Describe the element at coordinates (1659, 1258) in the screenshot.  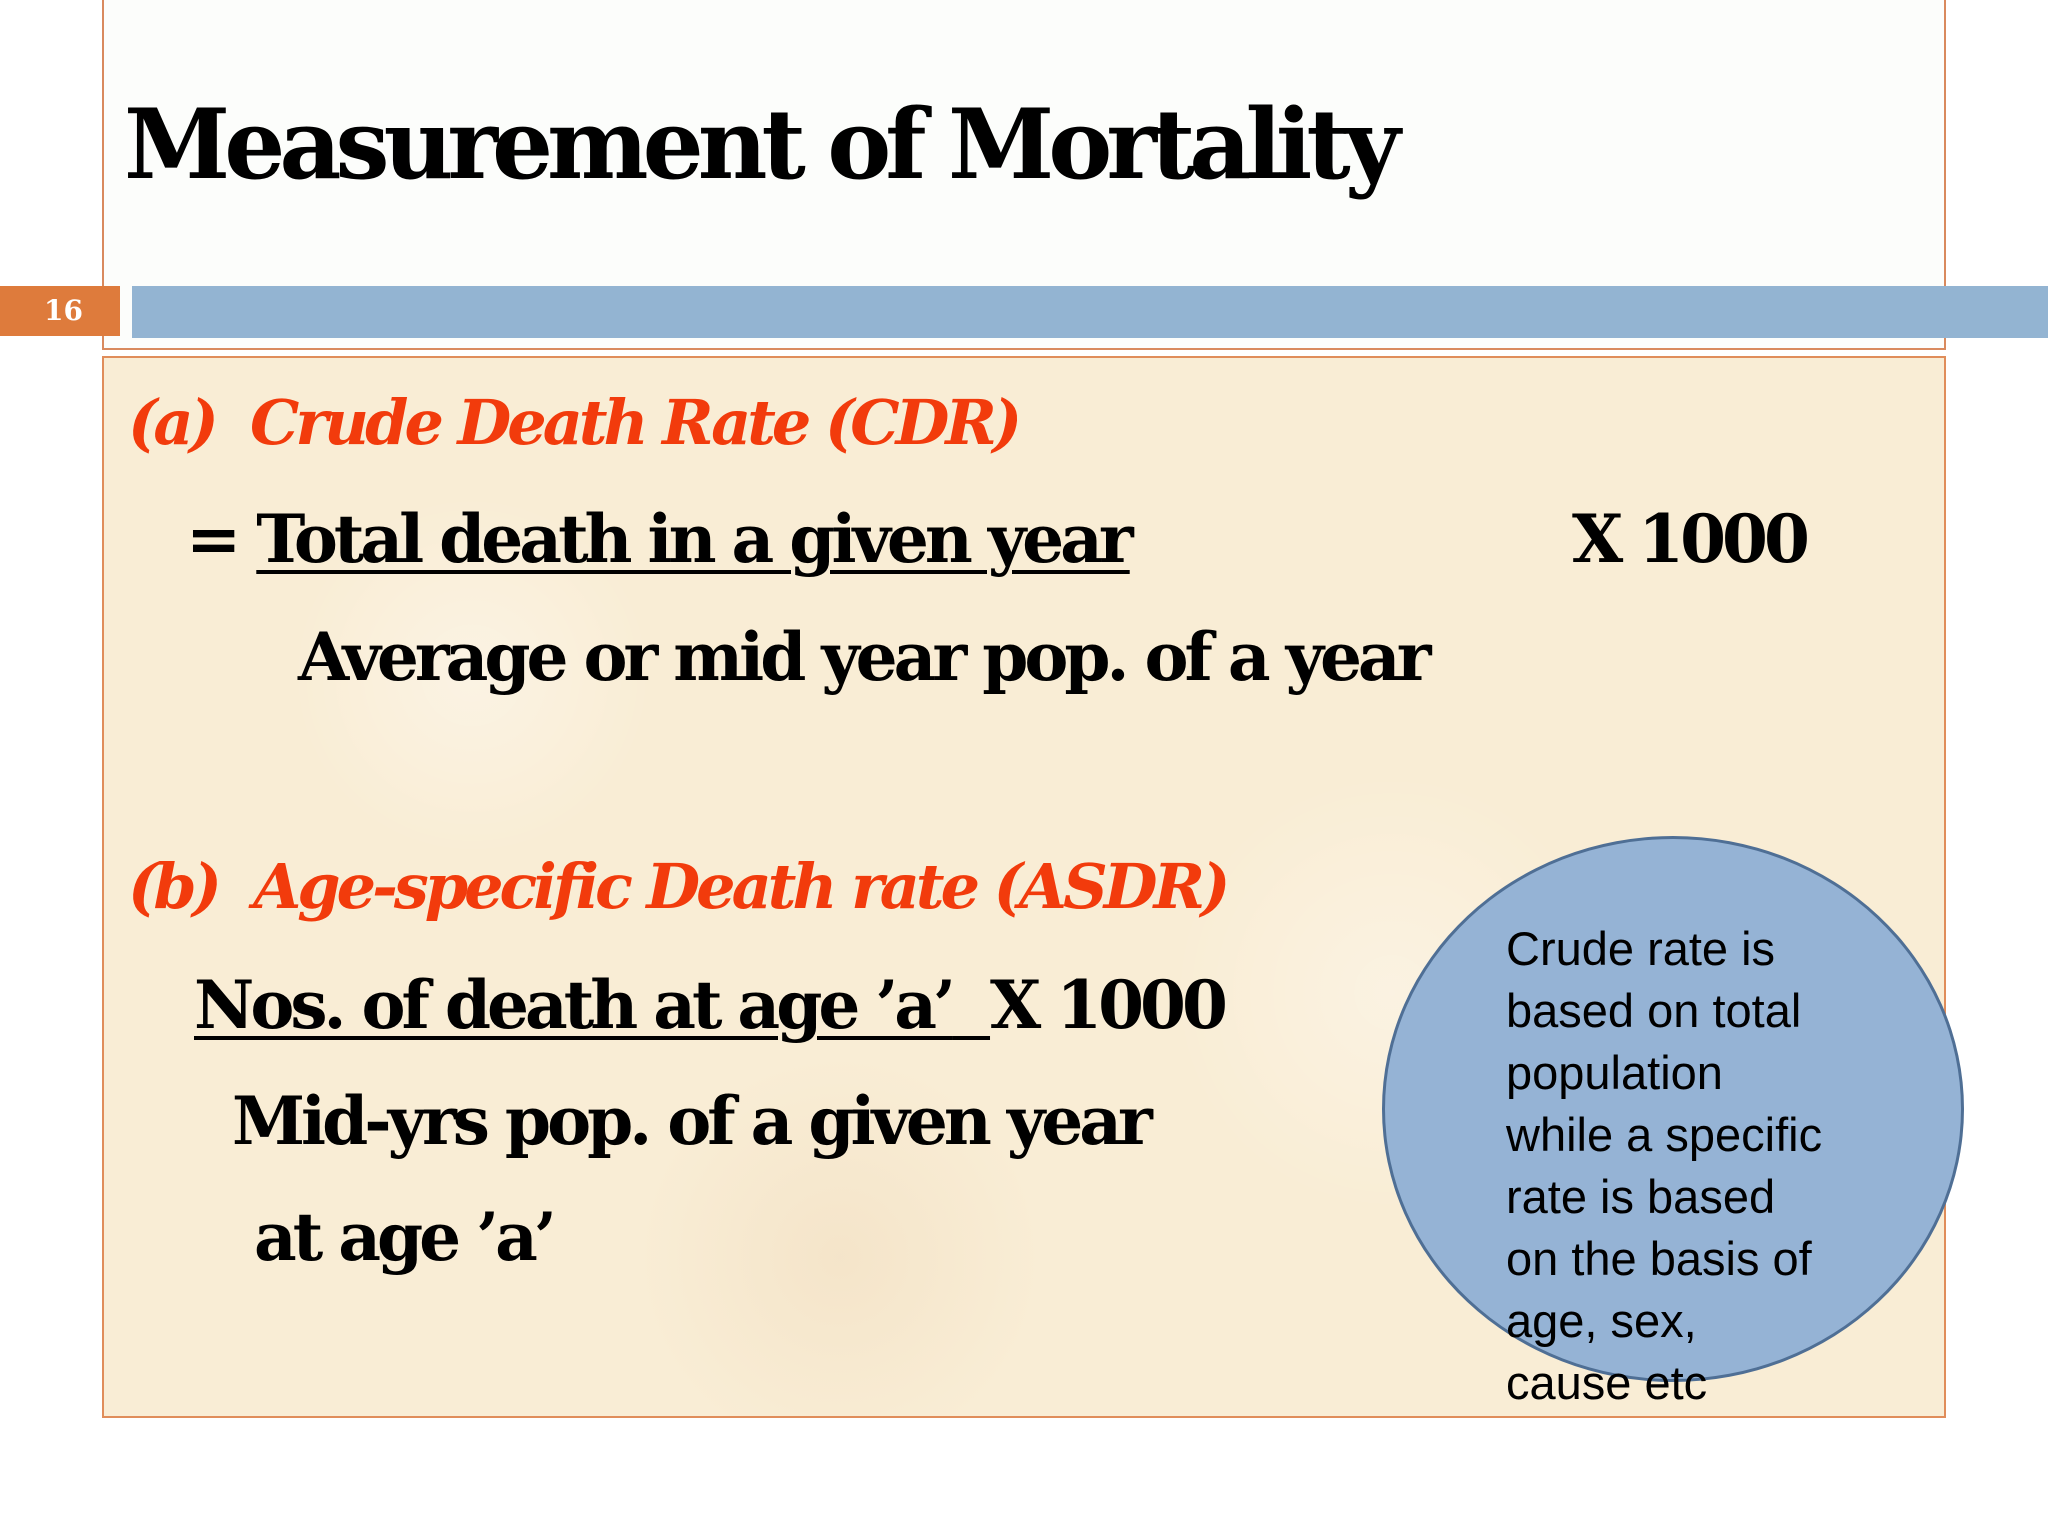
I see `callout-line: on the basis of` at that location.